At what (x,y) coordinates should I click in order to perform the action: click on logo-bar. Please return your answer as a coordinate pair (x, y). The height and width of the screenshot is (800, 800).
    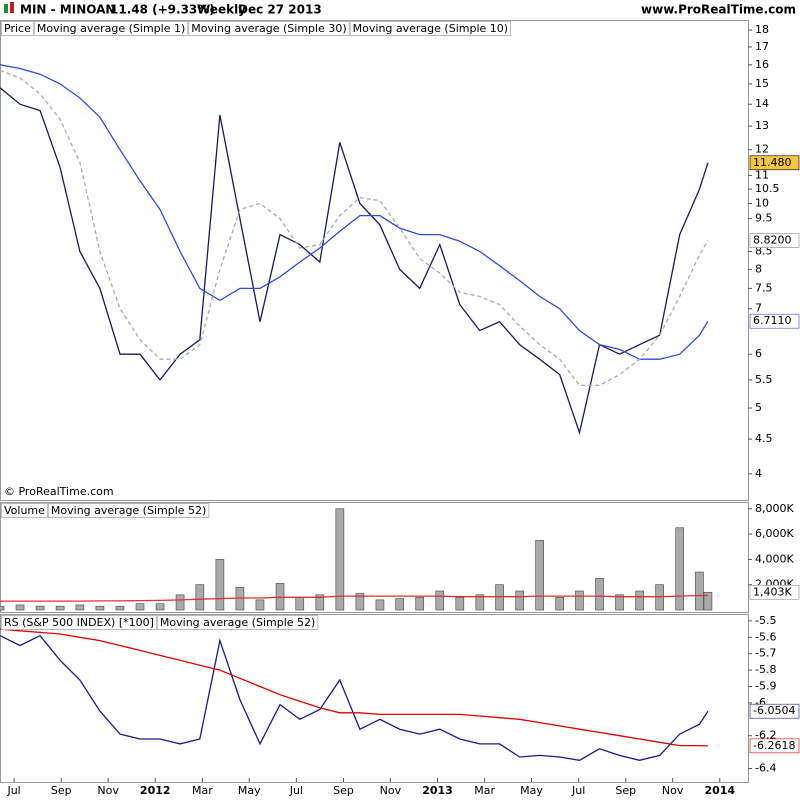
    Looking at the image, I should click on (12, 7).